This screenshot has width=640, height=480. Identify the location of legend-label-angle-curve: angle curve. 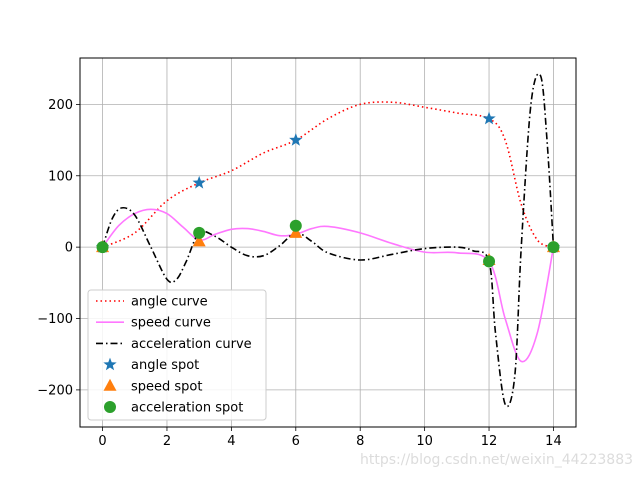
(169, 302).